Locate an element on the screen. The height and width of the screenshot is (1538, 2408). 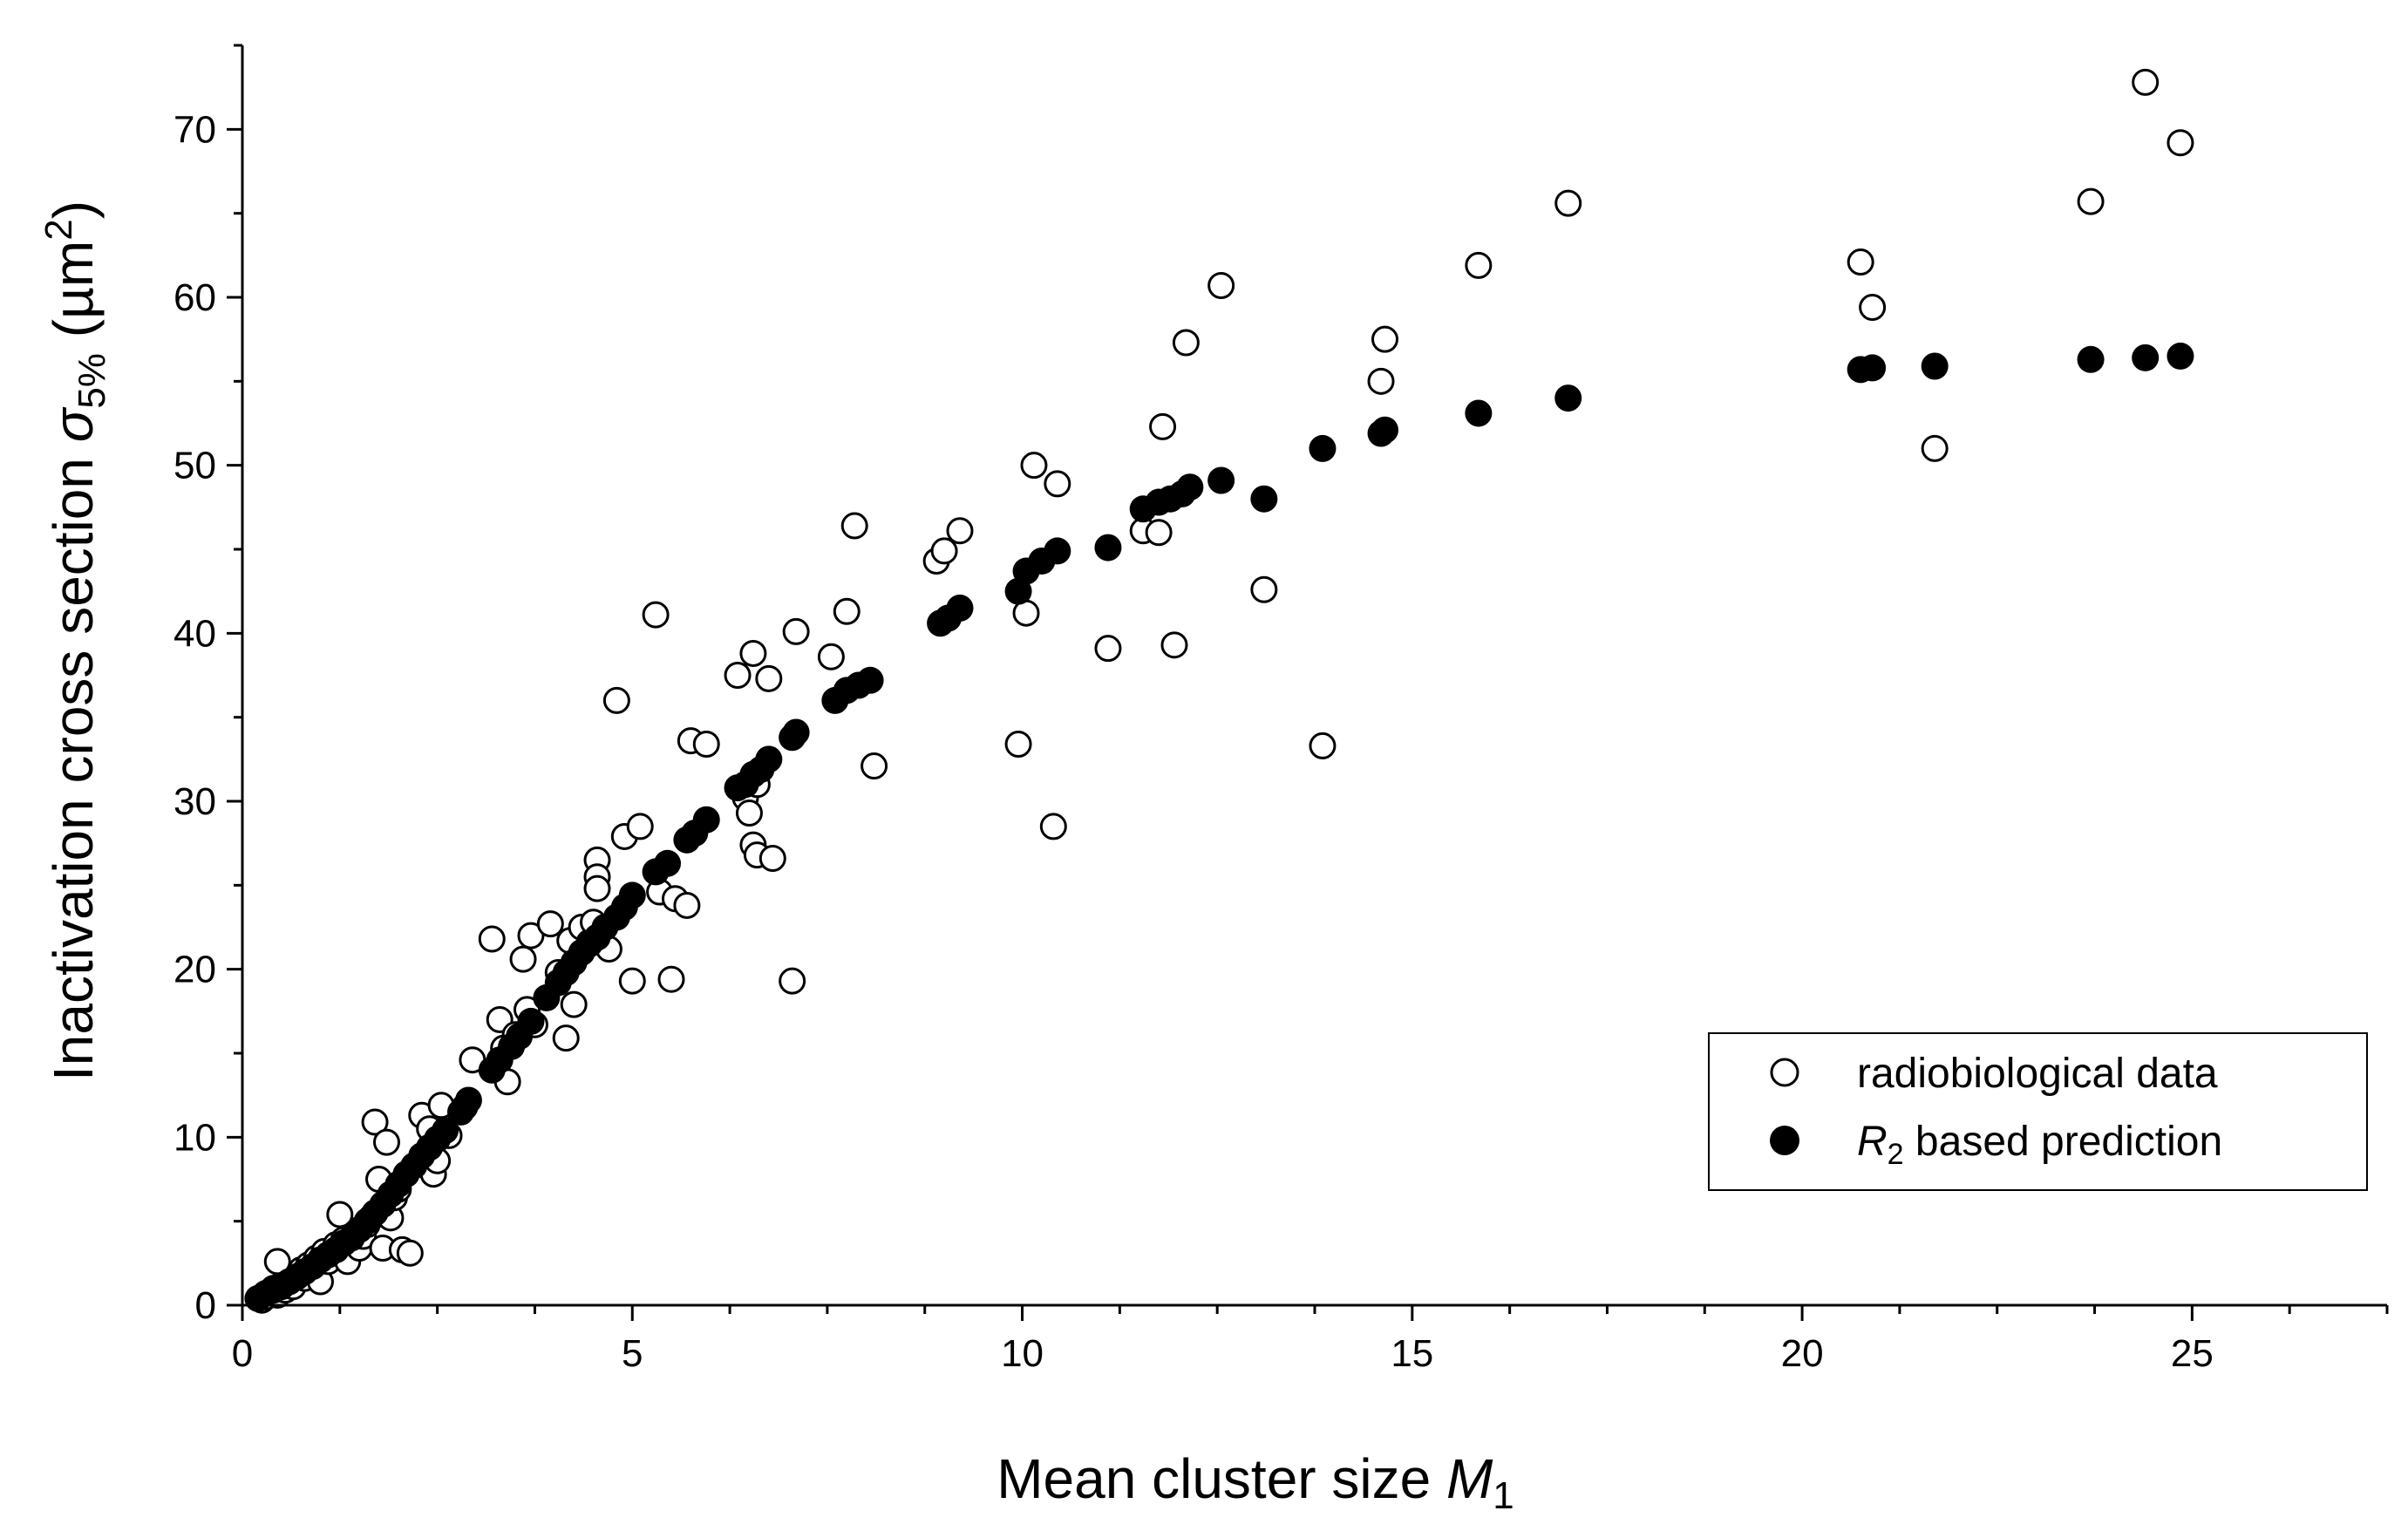
x-axis-title: Mean cluster size M1 is located at coordinates (1255, 1482).